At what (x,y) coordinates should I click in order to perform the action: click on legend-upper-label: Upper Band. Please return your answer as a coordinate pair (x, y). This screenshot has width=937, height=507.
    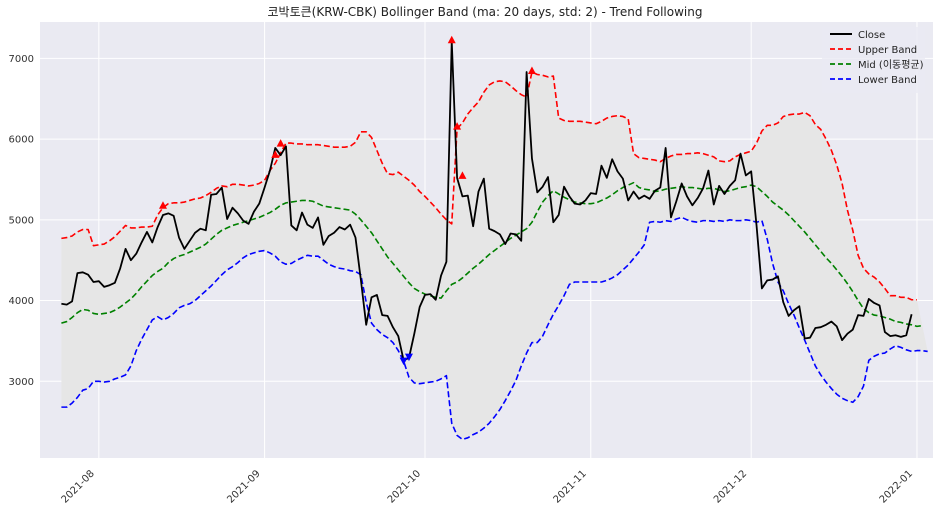
    Looking at the image, I should click on (887, 50).